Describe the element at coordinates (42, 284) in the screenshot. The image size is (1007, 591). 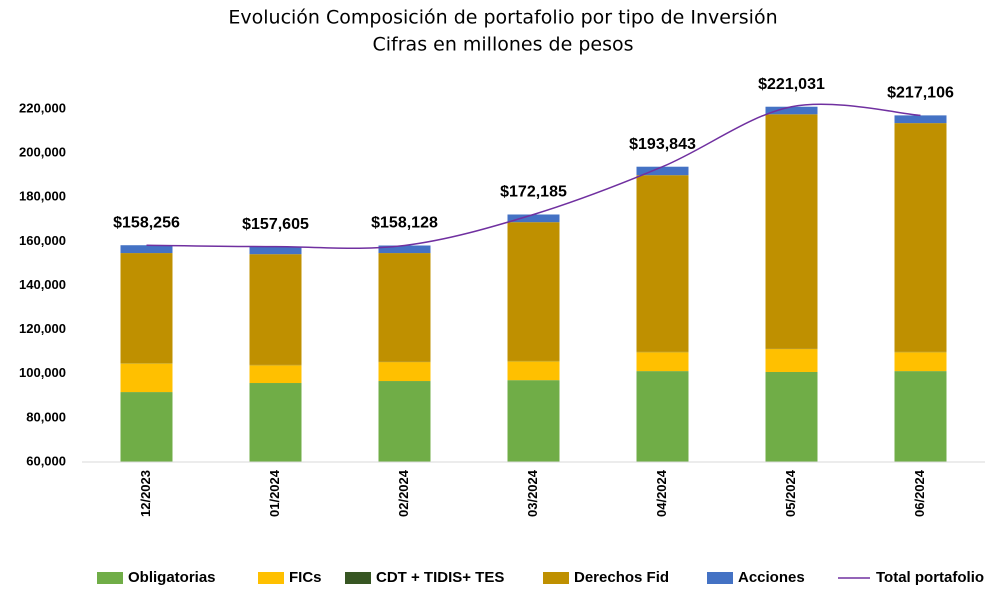
I see `y-tick-label: 140,000` at that location.